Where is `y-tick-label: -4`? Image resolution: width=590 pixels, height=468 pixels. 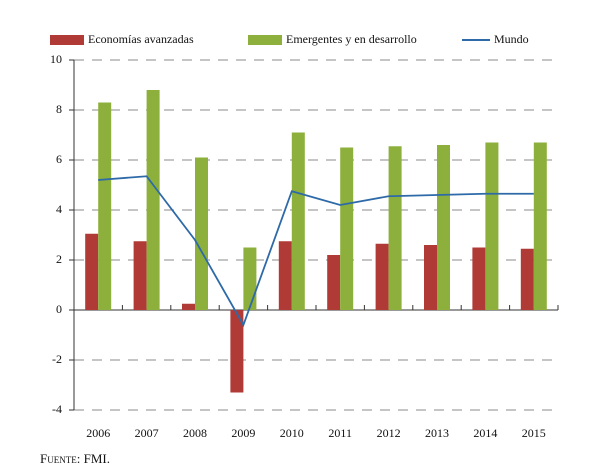
y-tick-label: -4 is located at coordinates (57, 409).